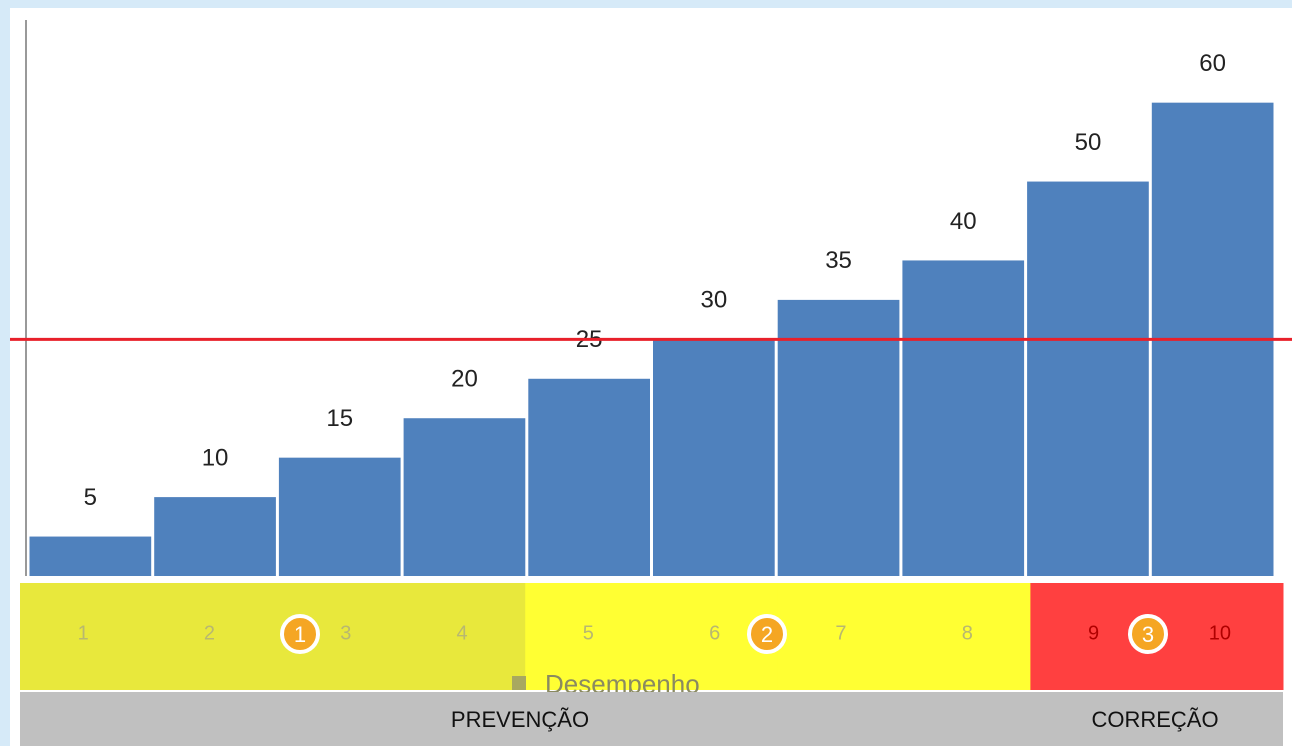  I want to click on value-label: 10, so click(215, 457).